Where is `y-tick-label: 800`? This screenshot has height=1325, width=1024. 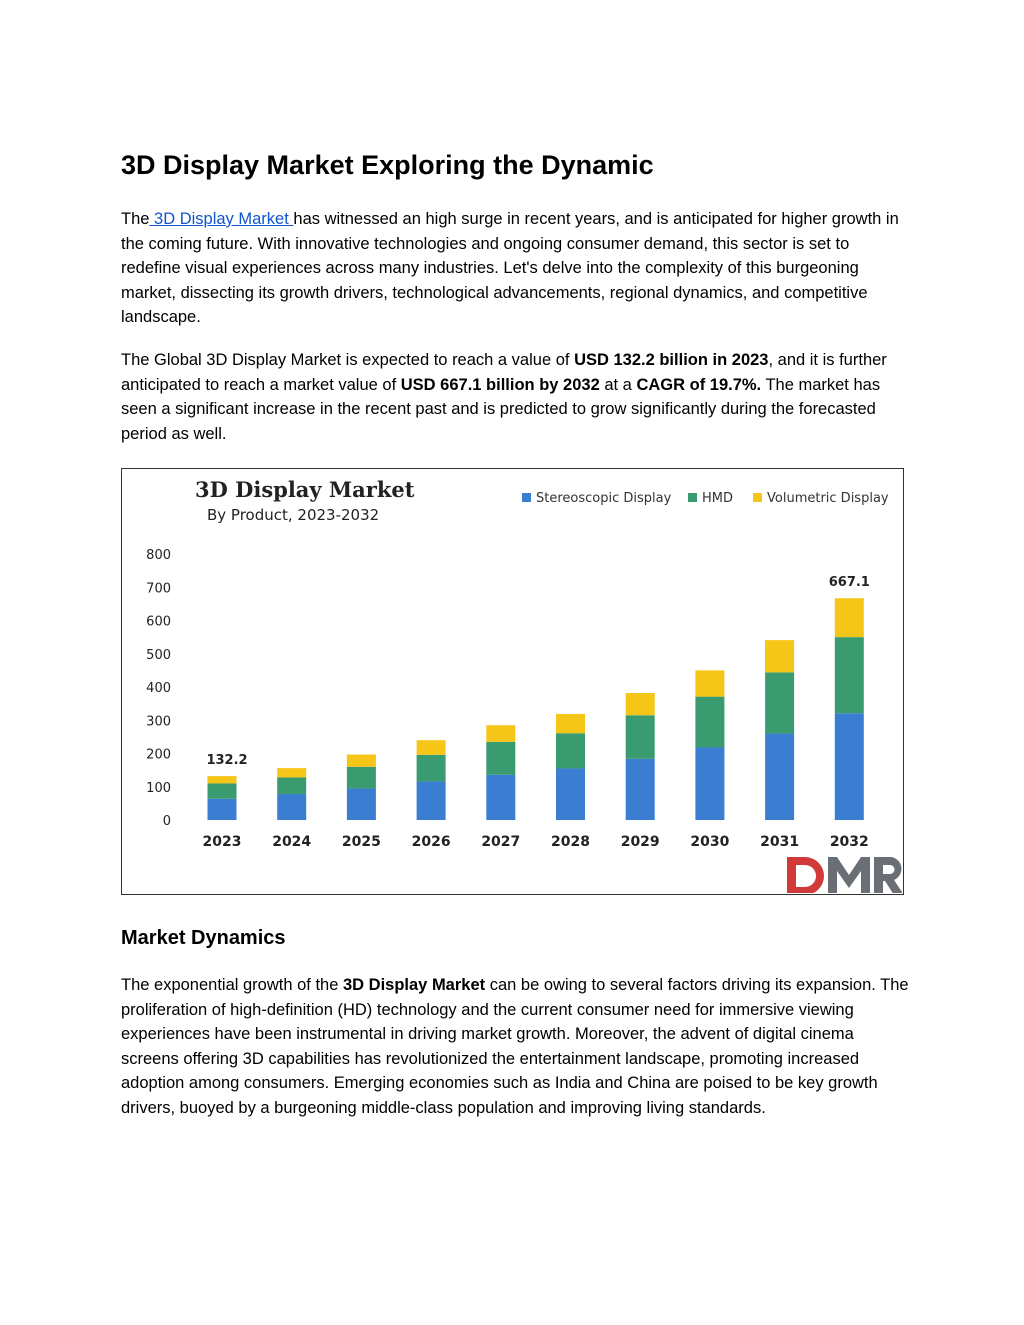 y-tick-label: 800 is located at coordinates (158, 555).